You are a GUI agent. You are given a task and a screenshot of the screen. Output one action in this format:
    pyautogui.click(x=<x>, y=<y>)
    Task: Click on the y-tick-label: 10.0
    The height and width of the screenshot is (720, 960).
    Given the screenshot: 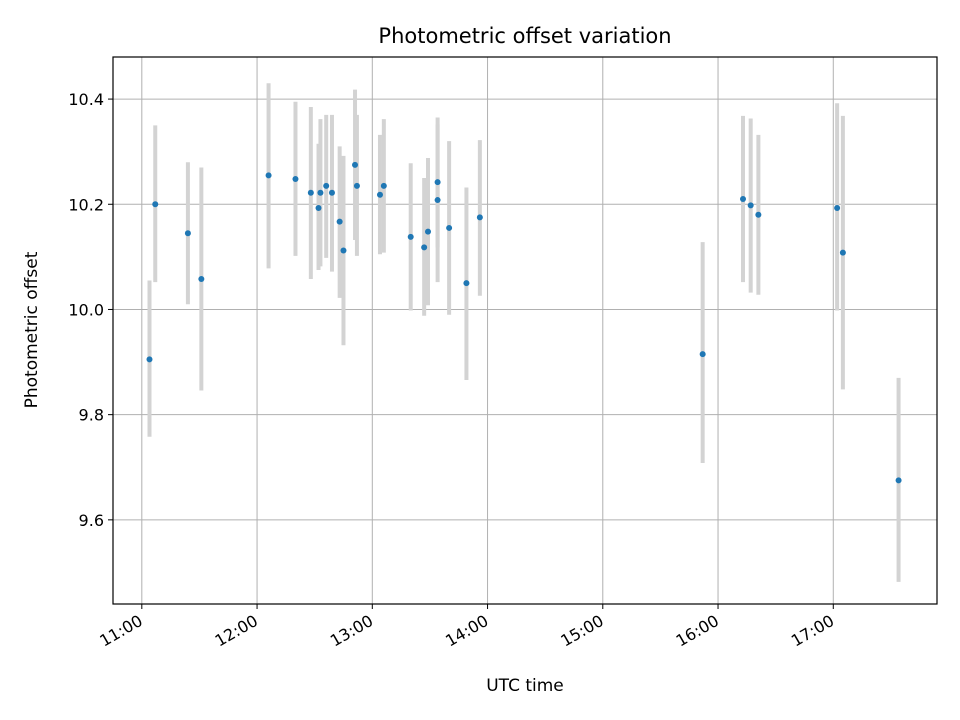 What is the action you would take?
    pyautogui.click(x=86, y=309)
    